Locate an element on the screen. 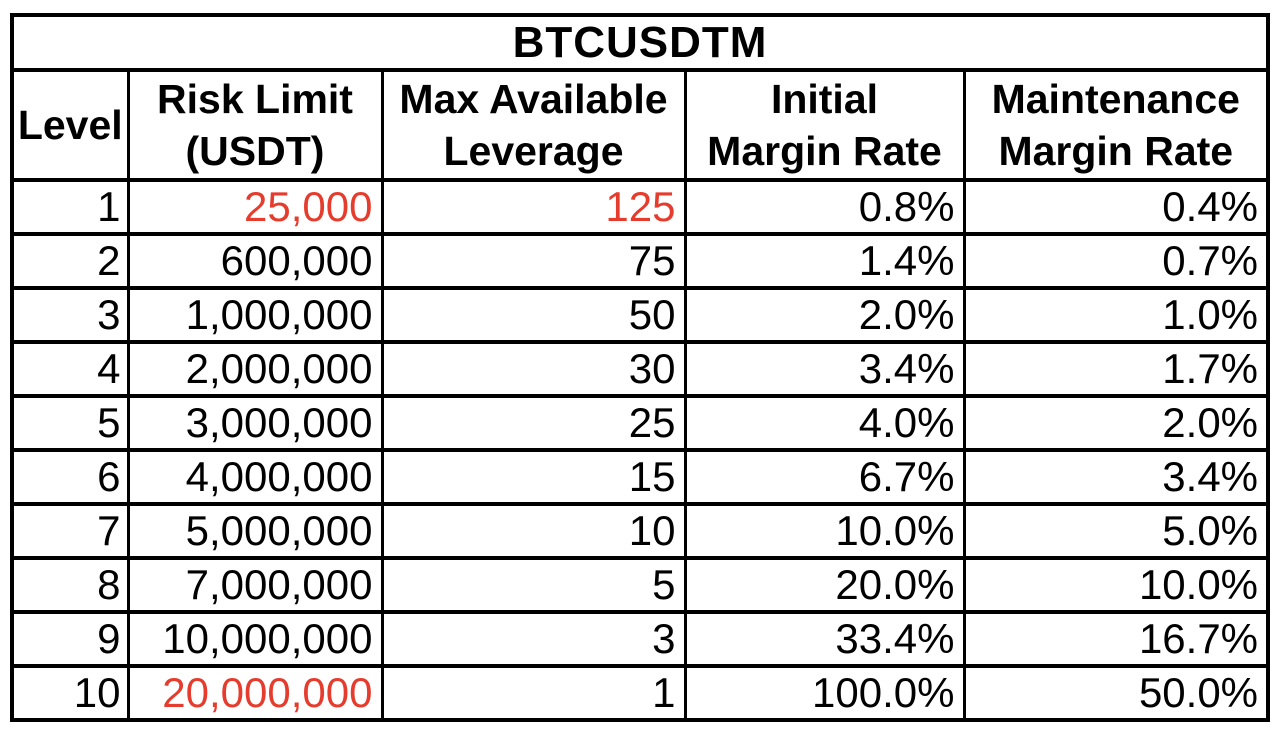  title-row: BTCUSDTM is located at coordinates (640, 42).